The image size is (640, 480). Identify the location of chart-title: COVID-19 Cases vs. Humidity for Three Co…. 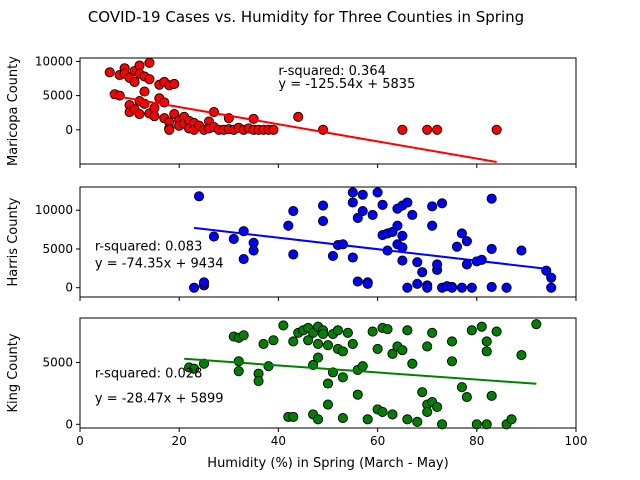
(306, 17).